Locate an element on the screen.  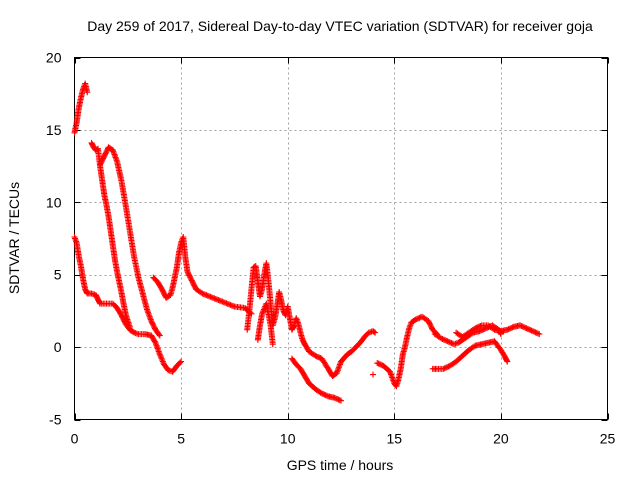
x-tick-label: 20 is located at coordinates (501, 439).